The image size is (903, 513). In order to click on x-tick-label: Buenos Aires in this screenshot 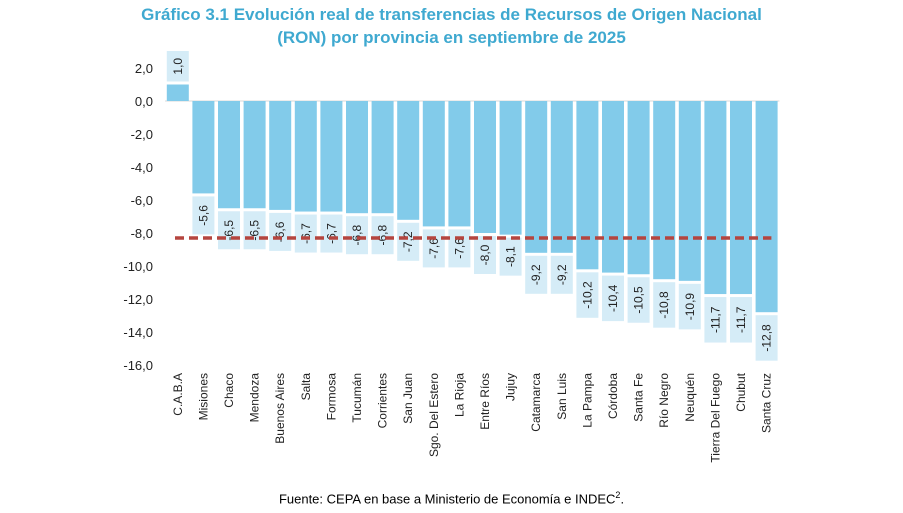, I will do `click(280, 408)`.